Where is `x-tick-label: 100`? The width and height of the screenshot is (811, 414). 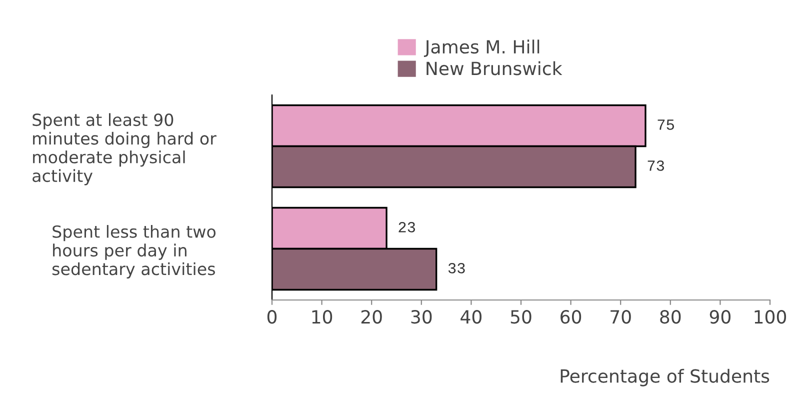
x-tick-label: 100 is located at coordinates (770, 317).